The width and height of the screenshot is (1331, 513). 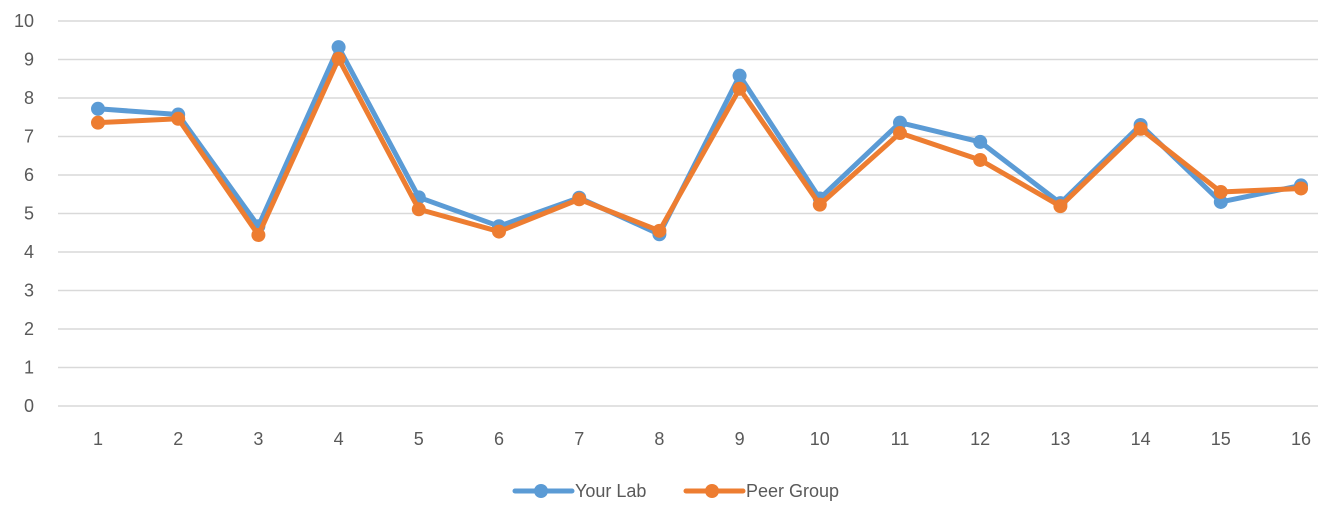 What do you see at coordinates (29, 406) in the screenshot?
I see `y-tick-label: 0` at bounding box center [29, 406].